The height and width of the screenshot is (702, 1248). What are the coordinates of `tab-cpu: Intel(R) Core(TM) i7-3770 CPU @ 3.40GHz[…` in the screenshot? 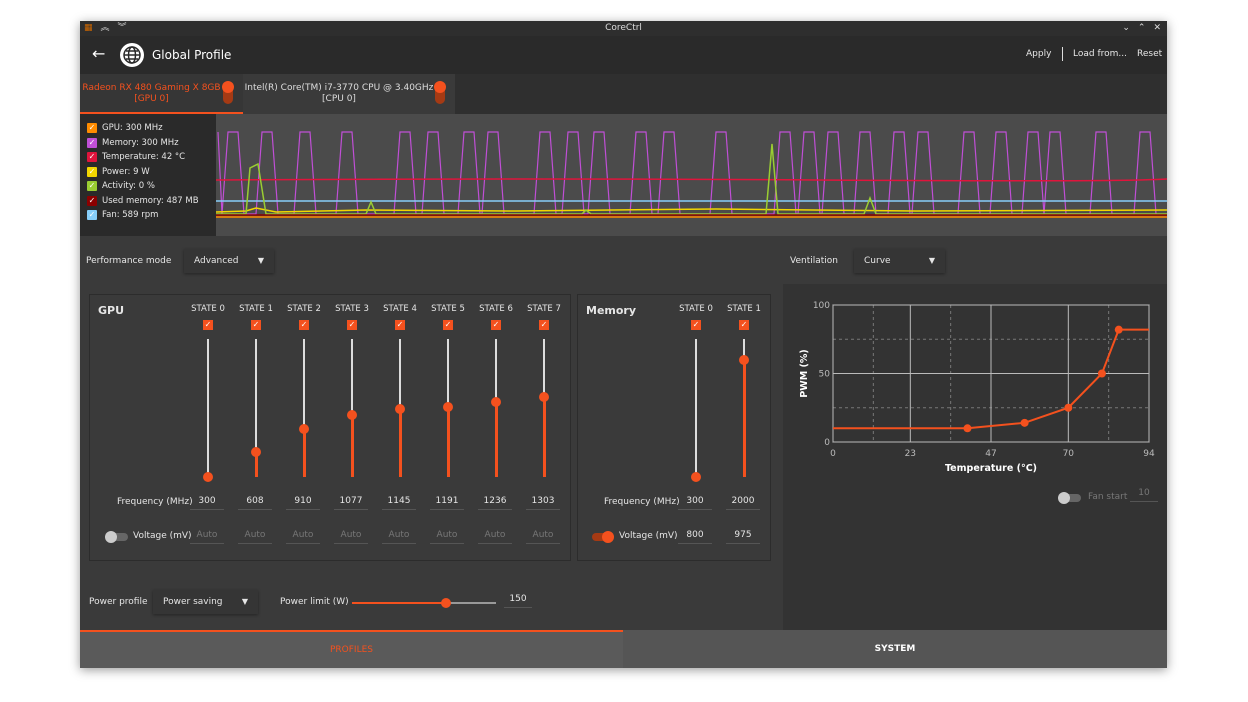 It's located at (349, 94).